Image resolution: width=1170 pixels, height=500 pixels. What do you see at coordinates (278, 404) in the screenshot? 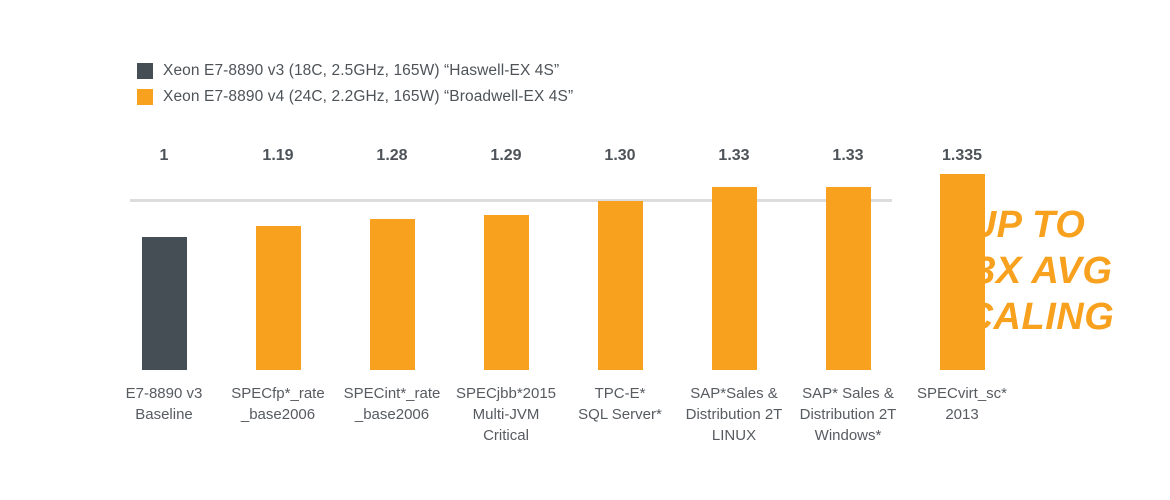
I see `category-label: SPECfp*_rate _base2006` at bounding box center [278, 404].